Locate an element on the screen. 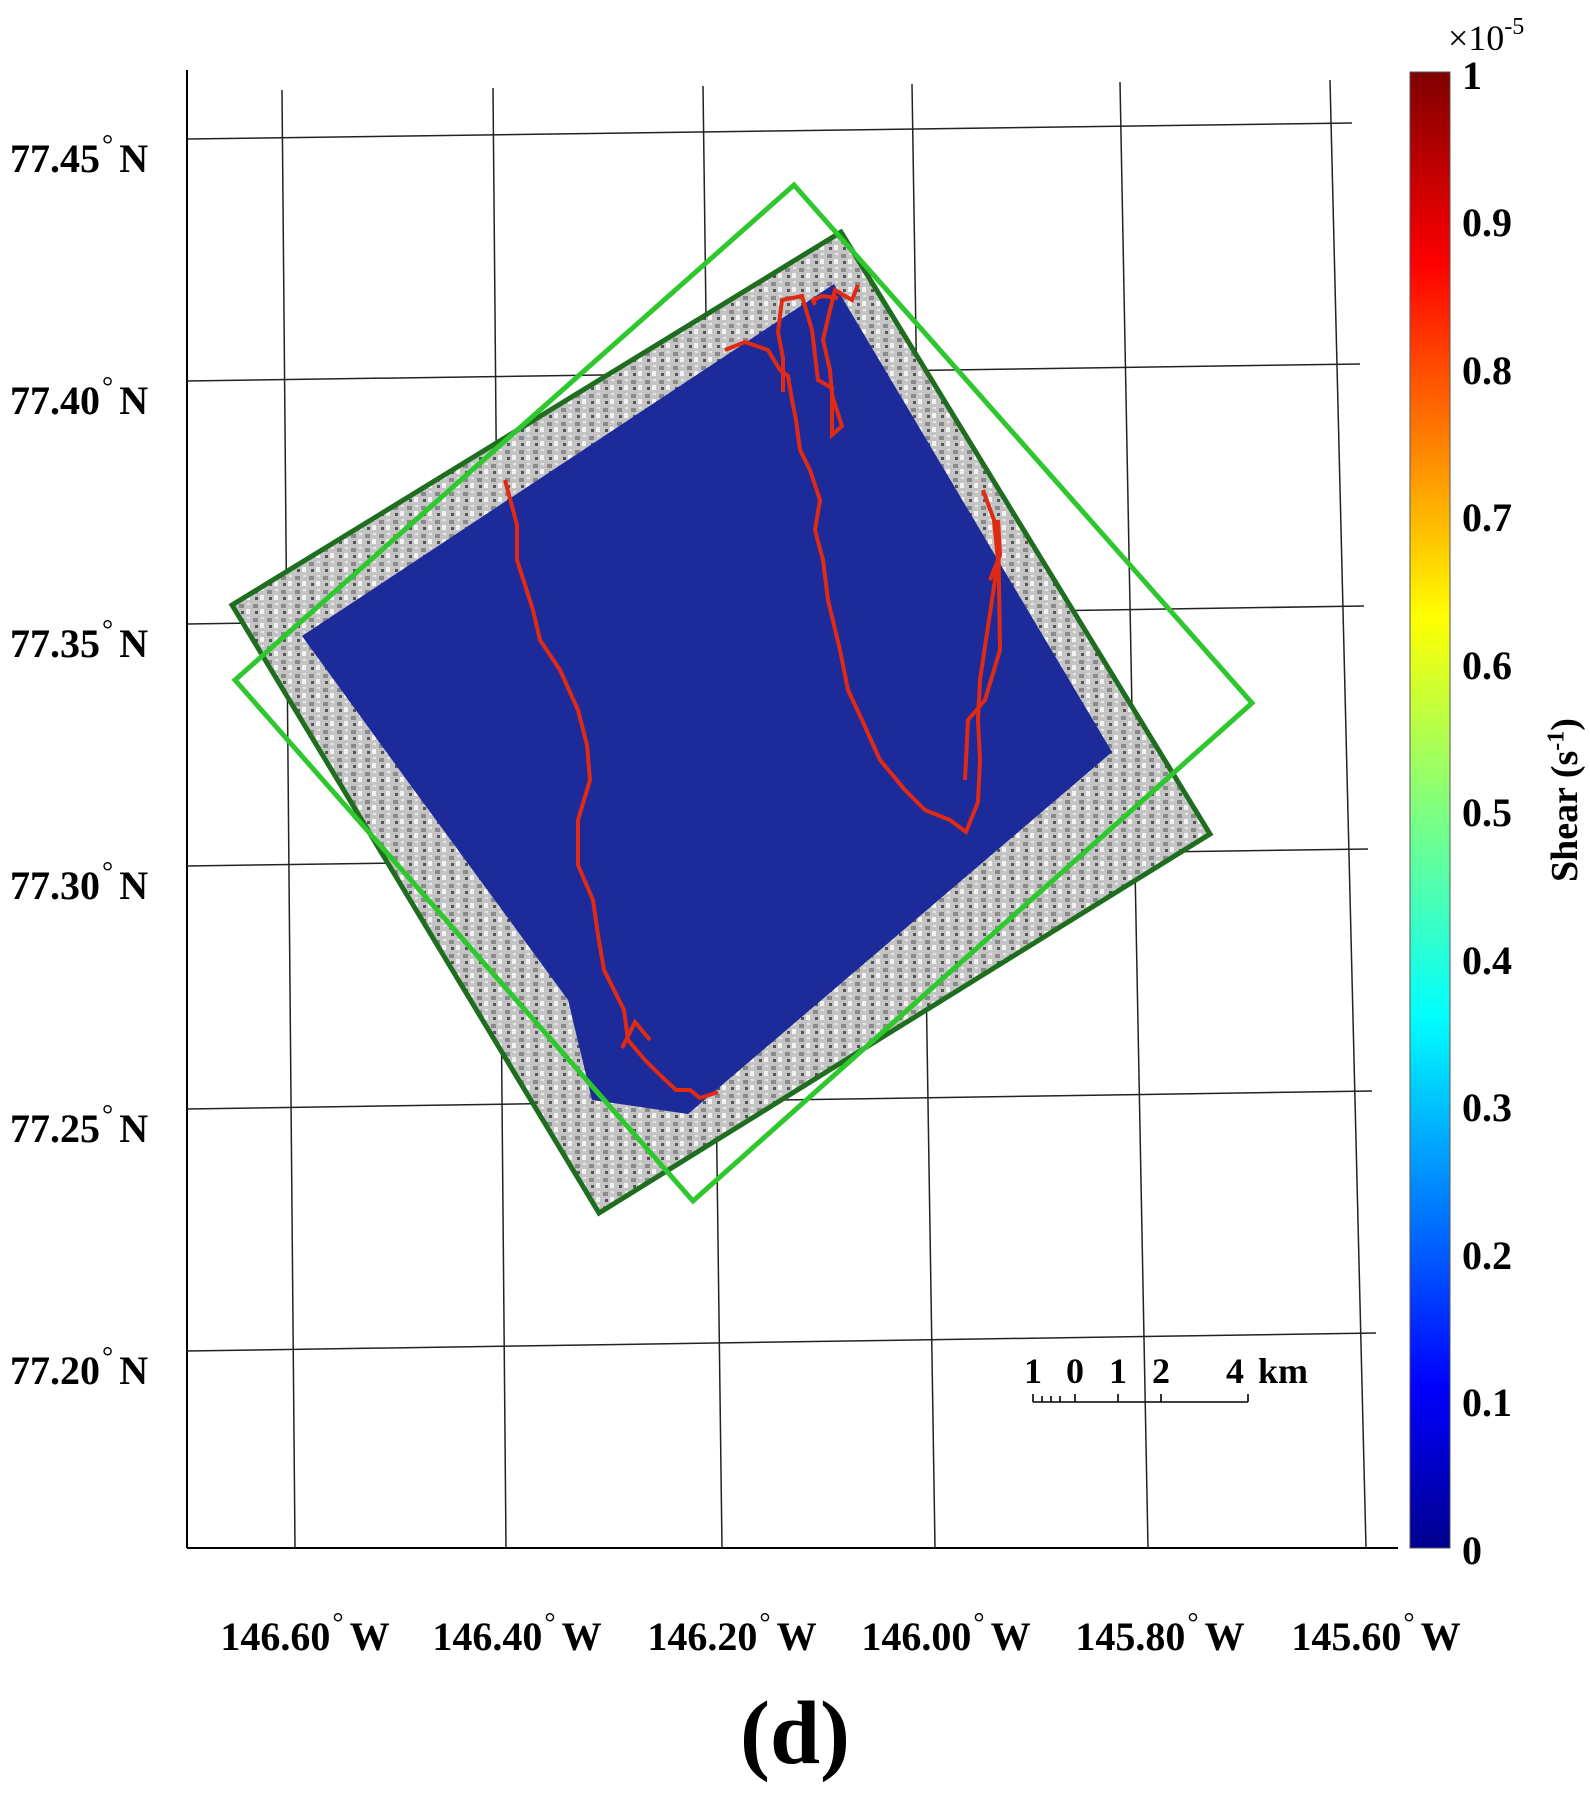  lon-label-5: 145.80° W is located at coordinates (1160, 1633).